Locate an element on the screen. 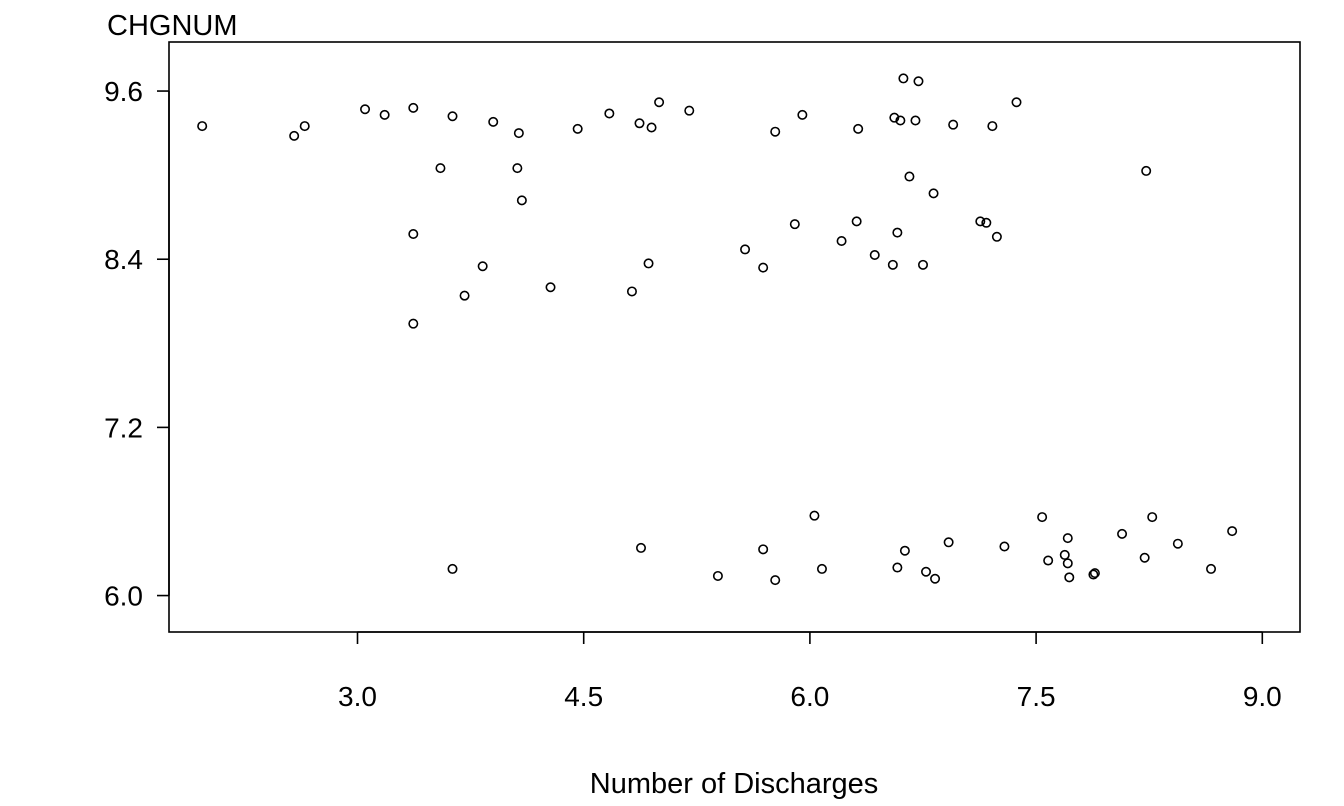  x-axis: 3.0 4.5 6.0 7.5 9.0 is located at coordinates (810, 671).